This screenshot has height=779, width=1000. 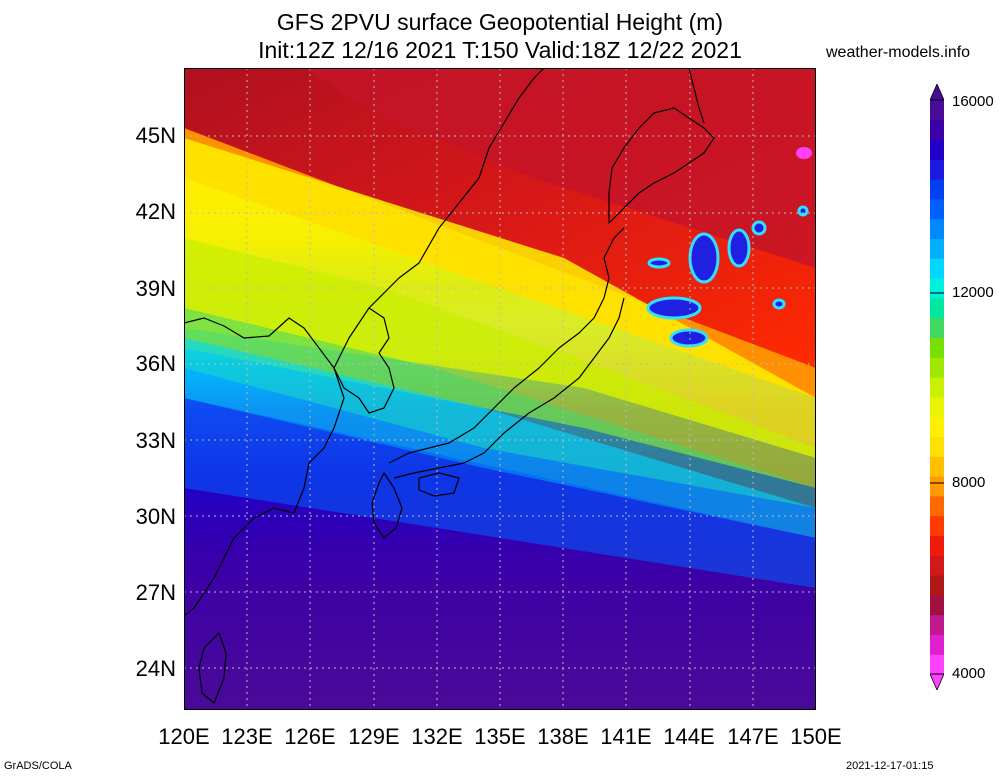 I want to click on lon-label: 144E, so click(x=689, y=736).